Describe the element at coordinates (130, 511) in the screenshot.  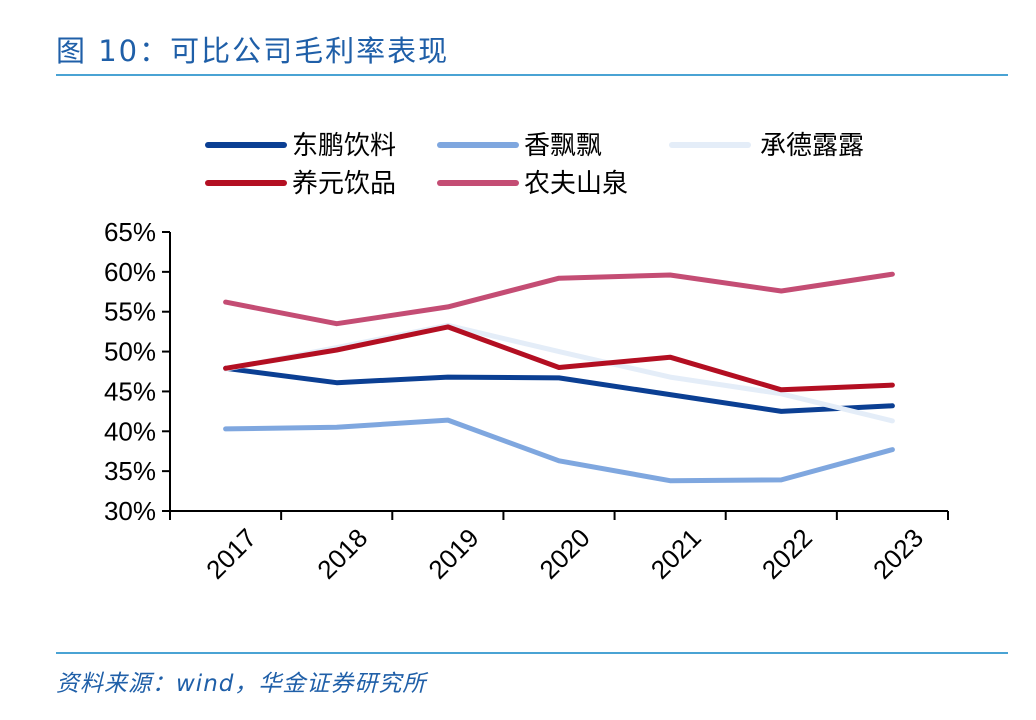
I see `y-tick-label: 30%` at that location.